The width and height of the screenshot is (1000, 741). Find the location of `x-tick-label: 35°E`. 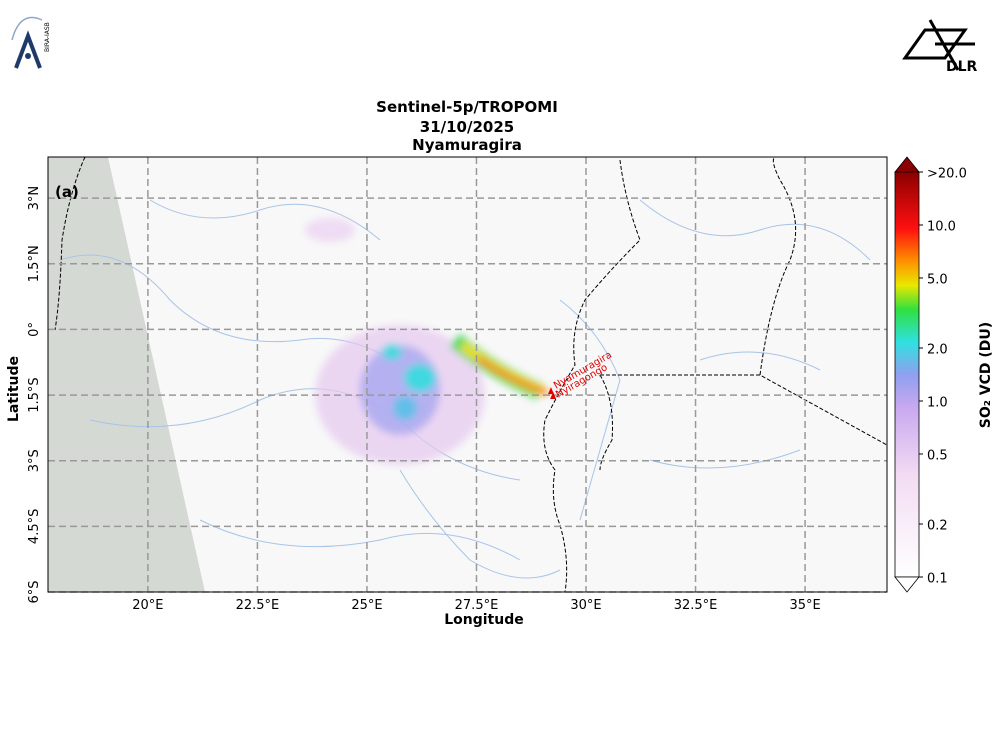

x-tick-label: 35°E is located at coordinates (804, 605).